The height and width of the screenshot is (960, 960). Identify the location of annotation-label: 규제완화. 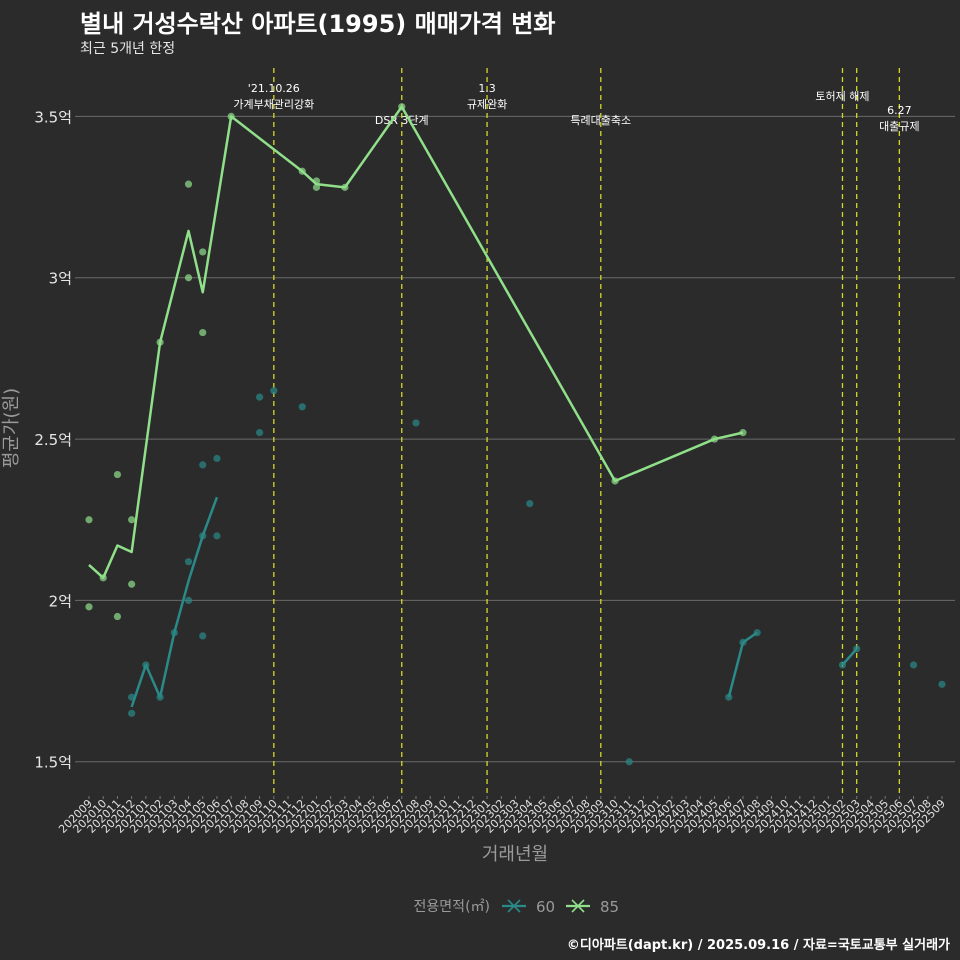
(487, 104).